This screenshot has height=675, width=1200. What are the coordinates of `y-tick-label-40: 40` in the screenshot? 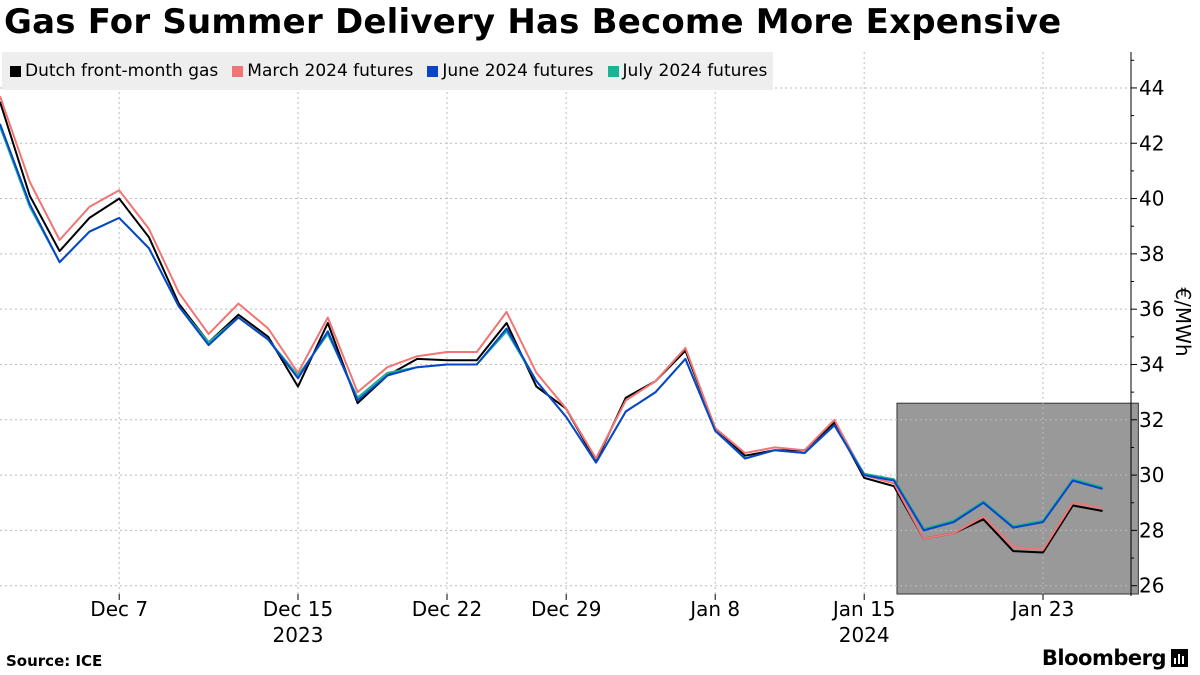 It's located at (1151, 199).